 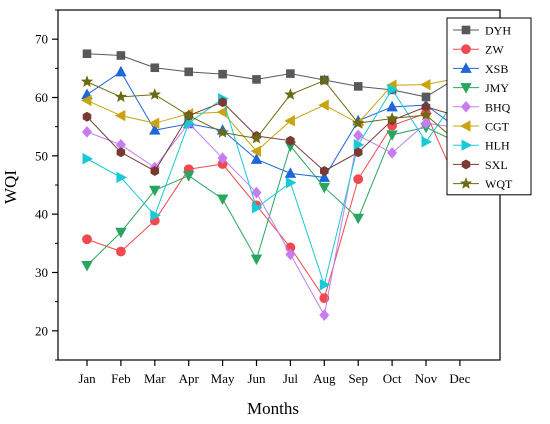 I want to click on y-tick-label: 70, so click(x=41, y=39).